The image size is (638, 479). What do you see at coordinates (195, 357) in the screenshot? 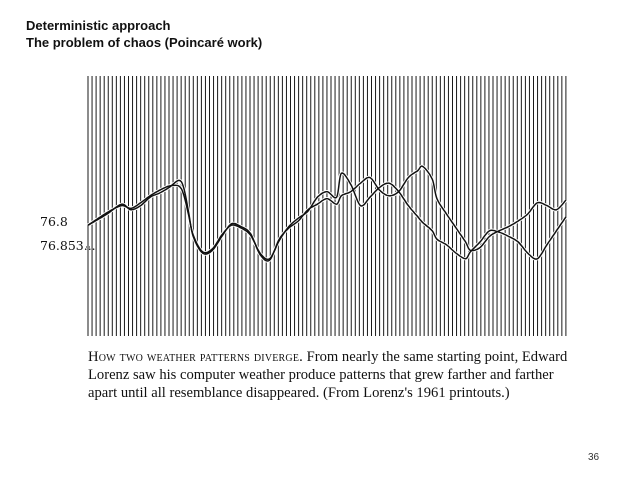
I see `caption-lead: How two weather patterns diverge.` at bounding box center [195, 357].